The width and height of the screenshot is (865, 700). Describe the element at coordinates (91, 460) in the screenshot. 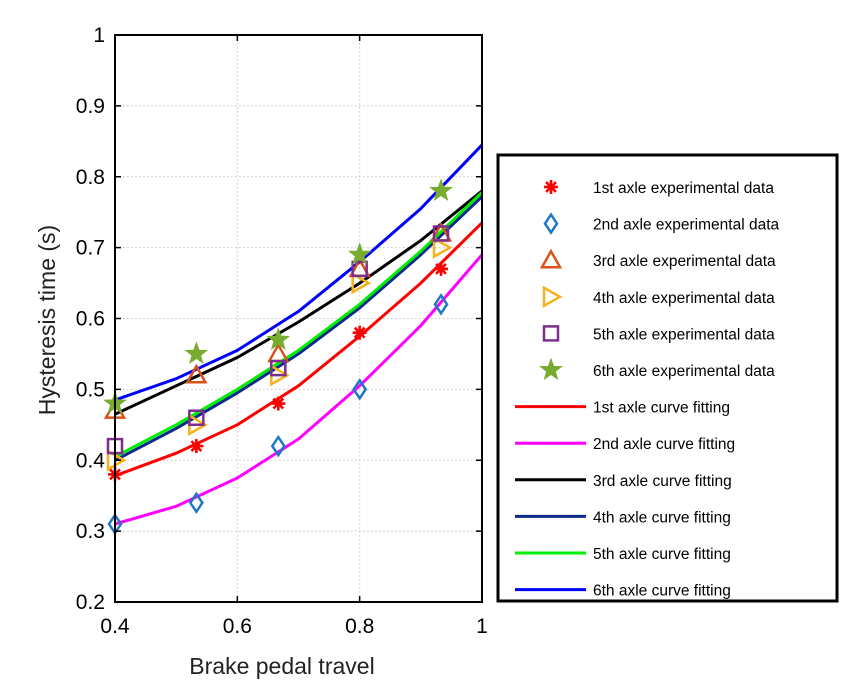

I see `y-tick-label: 0.4` at that location.